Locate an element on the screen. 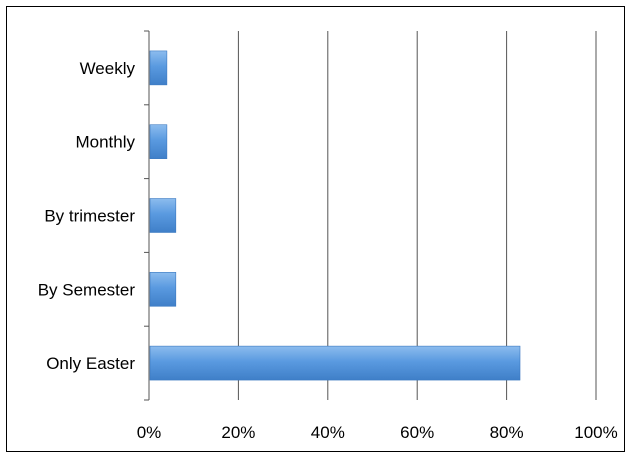 The image size is (633, 459). category-label: Only Easter is located at coordinates (90, 363).